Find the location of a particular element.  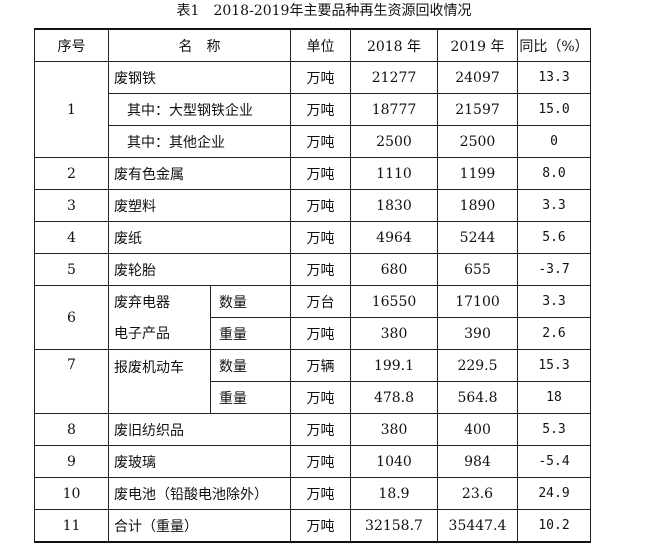

row-no: 7 is located at coordinates (71, 381).